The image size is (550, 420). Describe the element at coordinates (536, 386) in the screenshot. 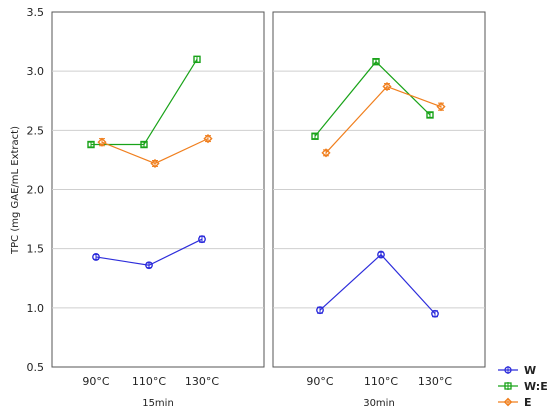

I see `legend-label: W:E` at that location.